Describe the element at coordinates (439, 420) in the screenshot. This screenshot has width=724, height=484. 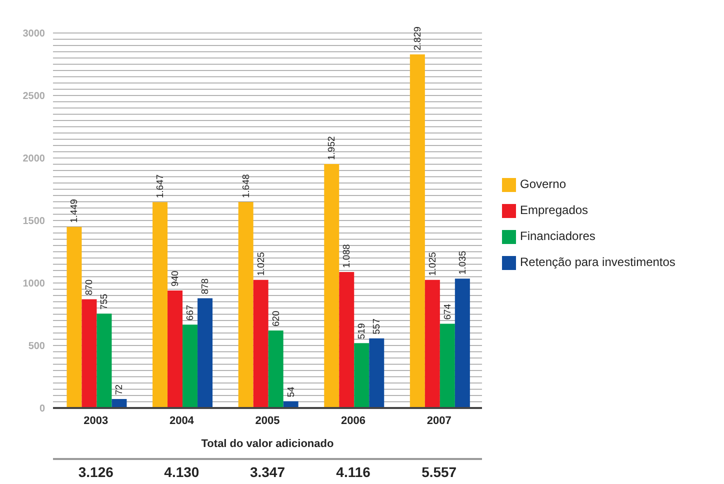
I see `x-tick-label: 2007` at that location.